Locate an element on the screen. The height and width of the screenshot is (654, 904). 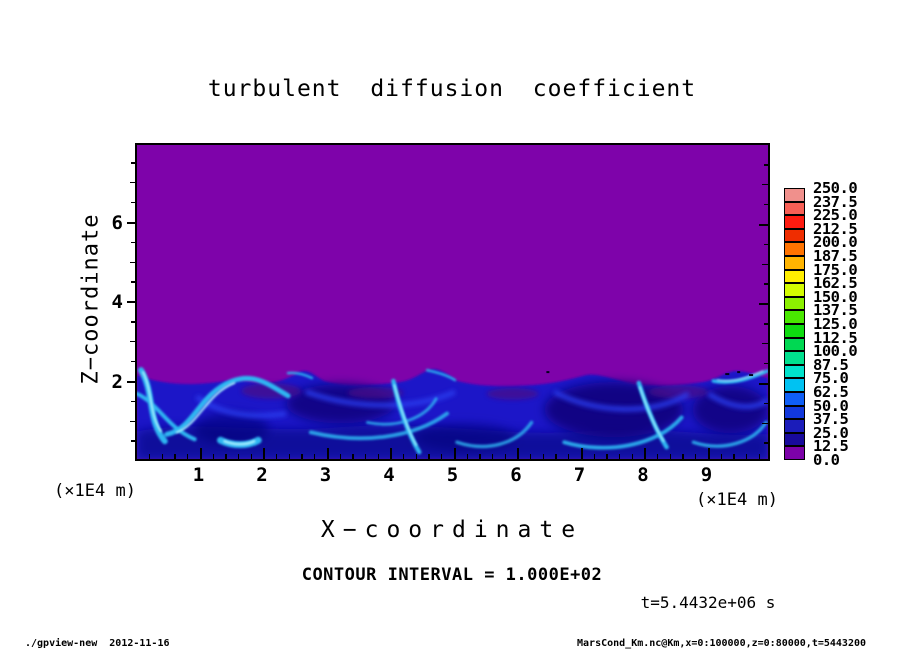
colorbar-label: 237.5 is located at coordinates (835, 201).